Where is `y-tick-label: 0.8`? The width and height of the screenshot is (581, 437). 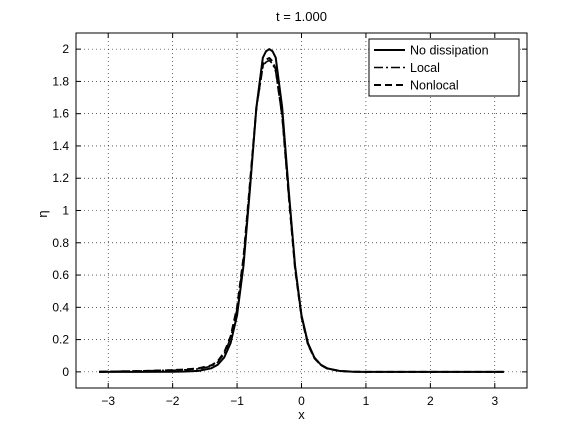
y-tick-label: 0.8 is located at coordinates (60, 243).